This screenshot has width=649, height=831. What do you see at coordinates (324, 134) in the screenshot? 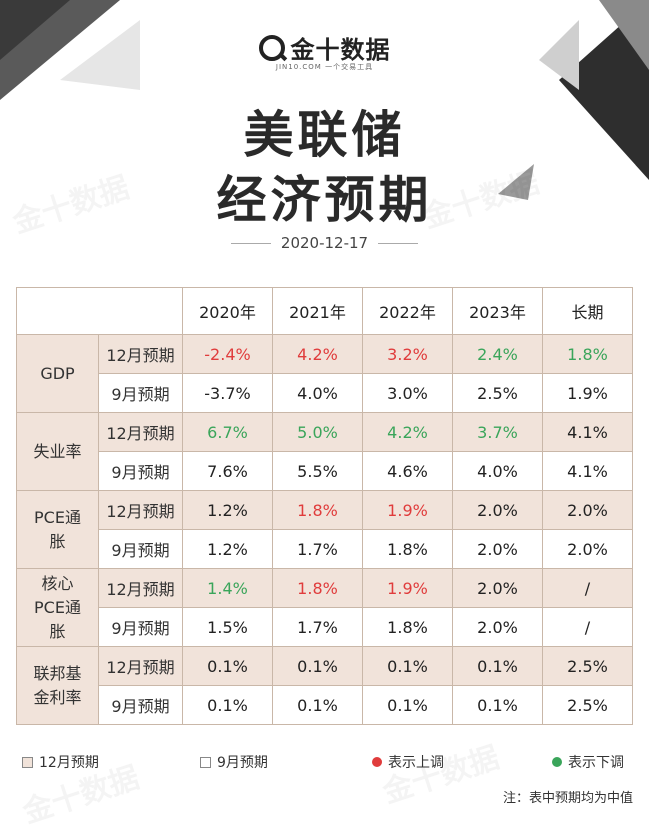
I see `page-title-line1: 美联储` at bounding box center [324, 134].